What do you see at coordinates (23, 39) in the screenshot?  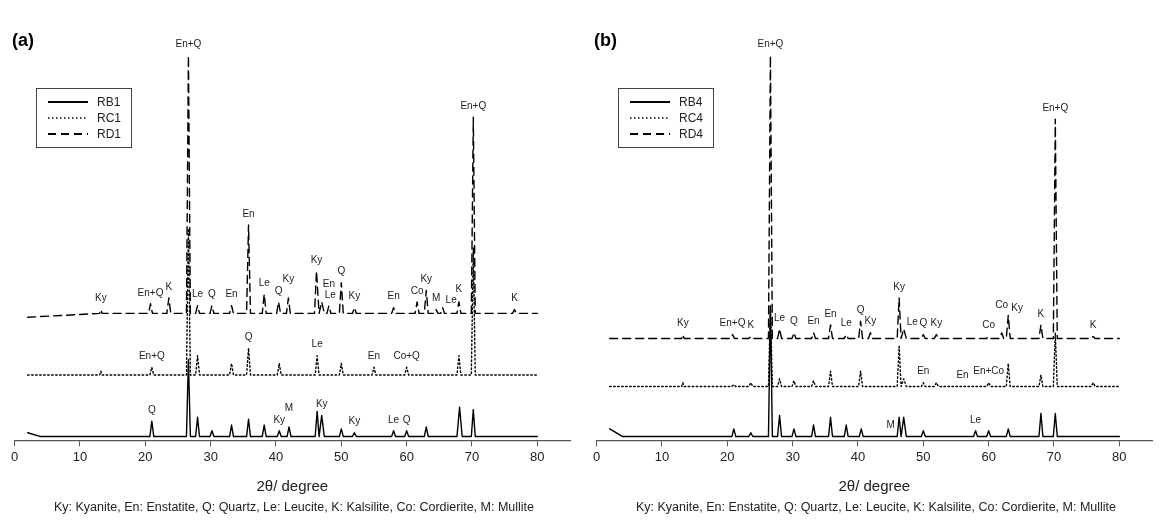 I see `chart-title: (a)` at bounding box center [23, 39].